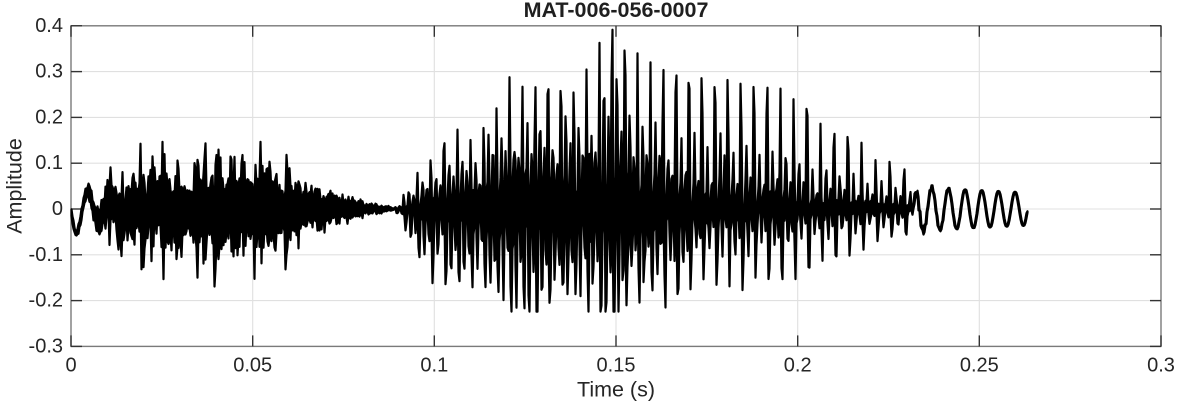  I want to click on svg-text: -0.3, so click(46, 346).